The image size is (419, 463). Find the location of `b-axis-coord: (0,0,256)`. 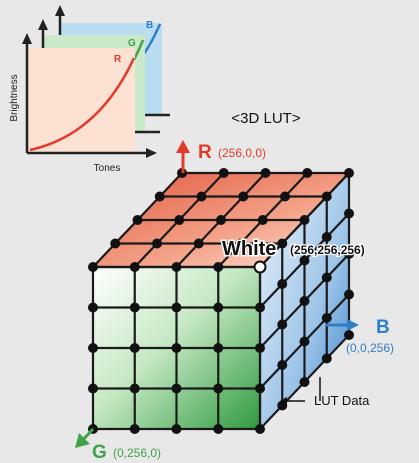

b-axis-coord: (0,0,256) is located at coordinates (370, 348).